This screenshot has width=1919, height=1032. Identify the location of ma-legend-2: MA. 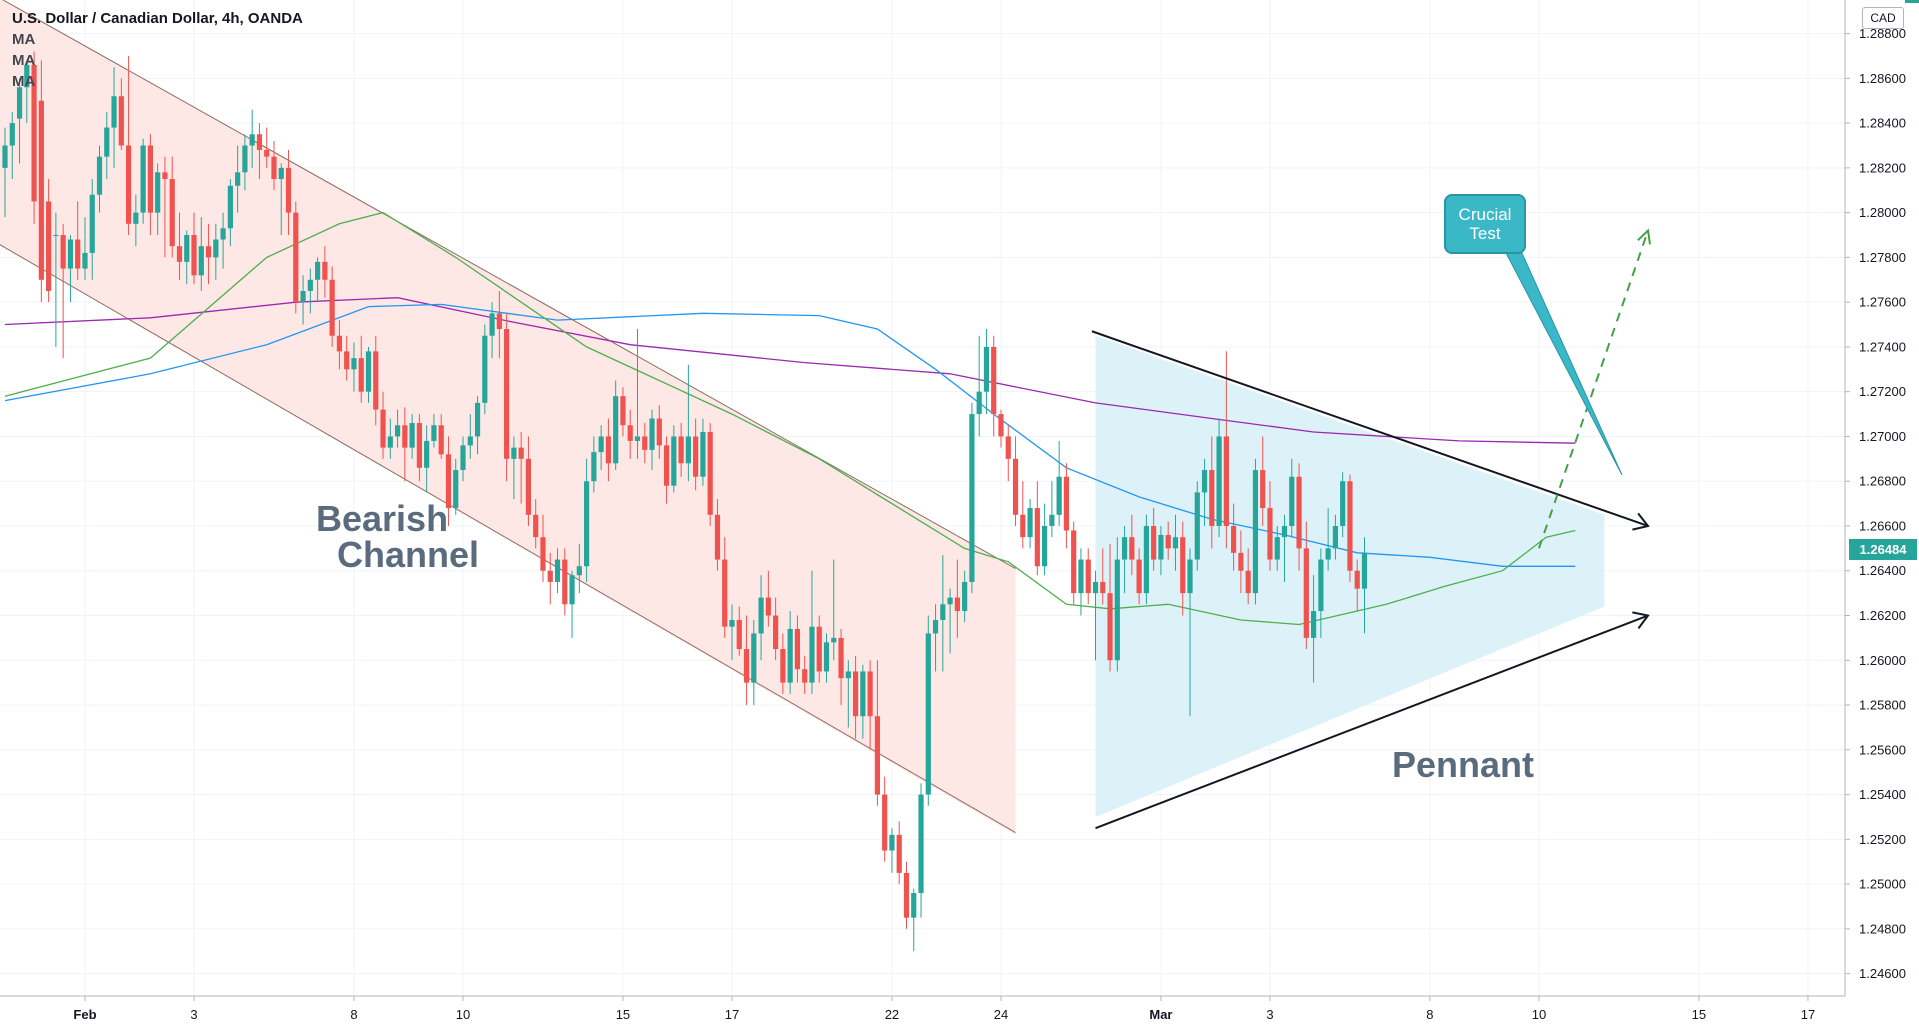
(24, 60).